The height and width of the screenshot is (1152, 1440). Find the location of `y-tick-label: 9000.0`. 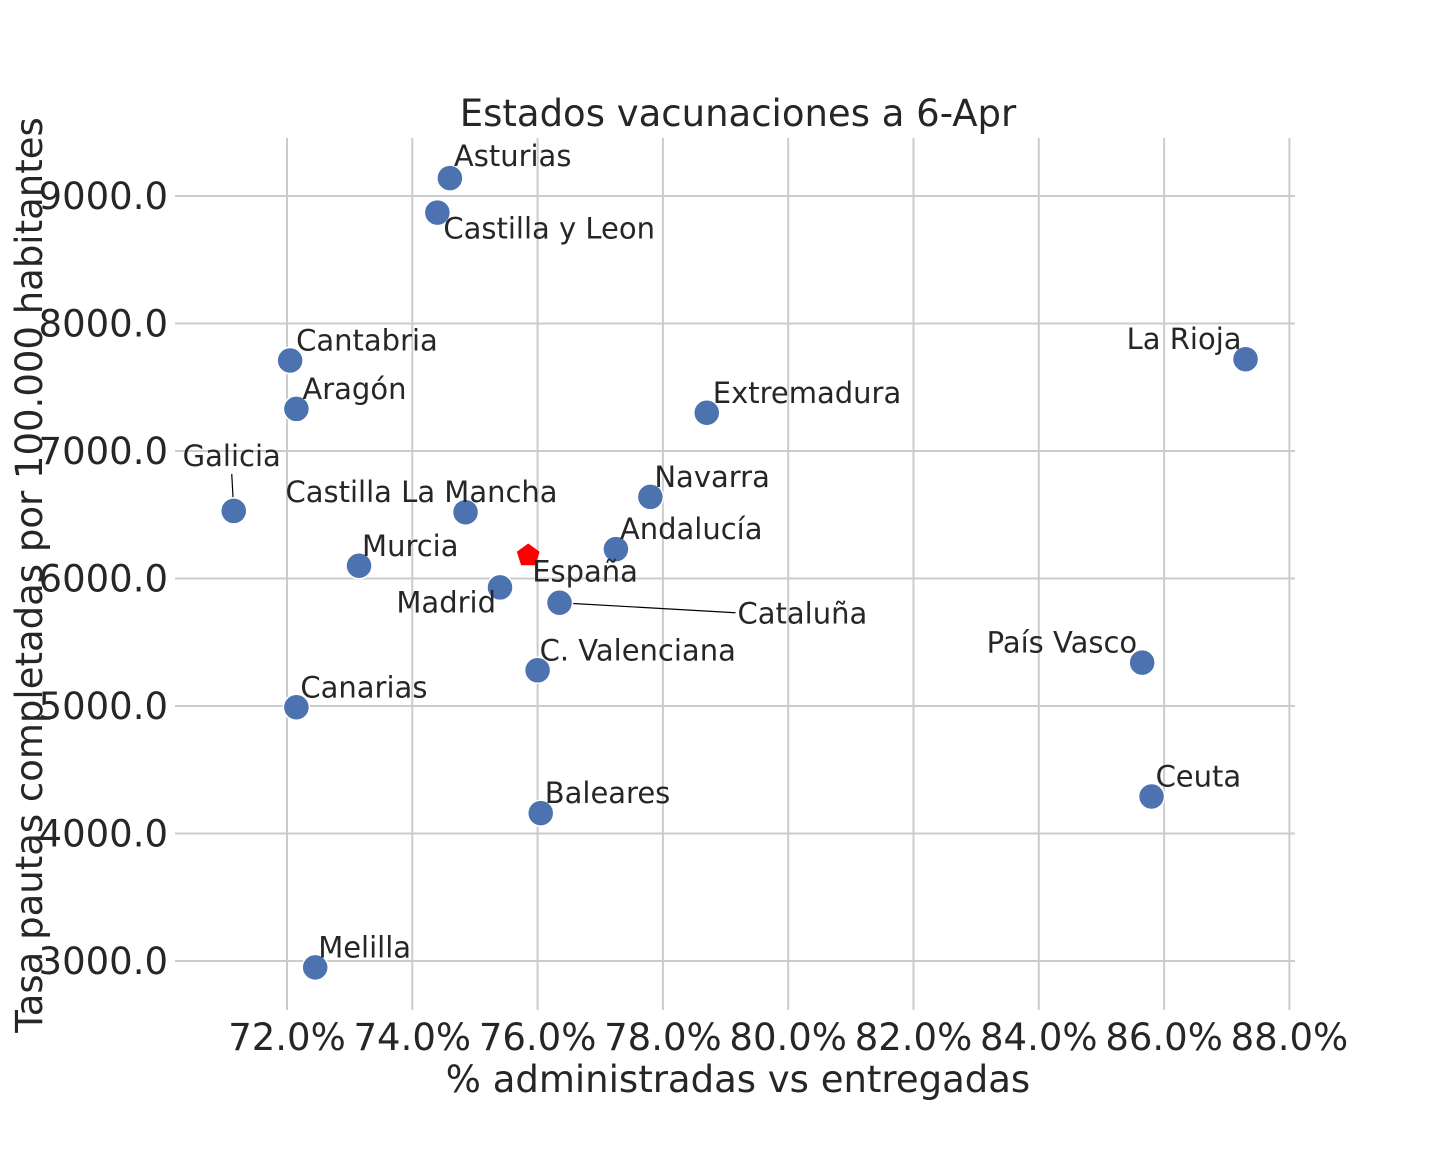

y-tick-label: 9000.0 is located at coordinates (103, 196).